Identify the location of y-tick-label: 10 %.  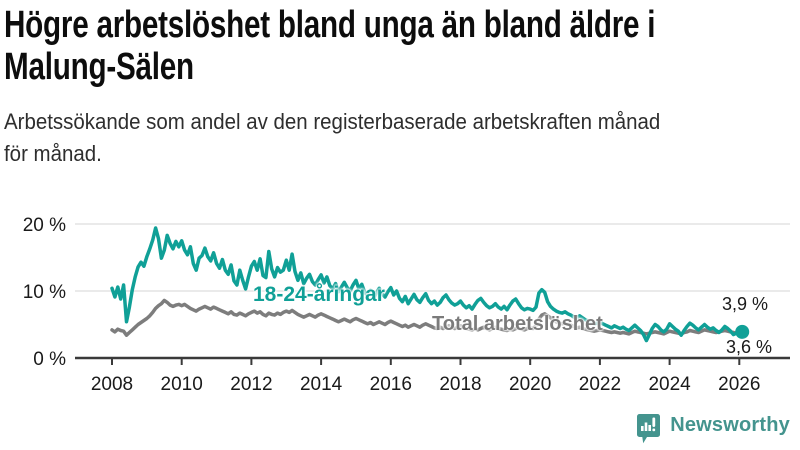
(44, 292).